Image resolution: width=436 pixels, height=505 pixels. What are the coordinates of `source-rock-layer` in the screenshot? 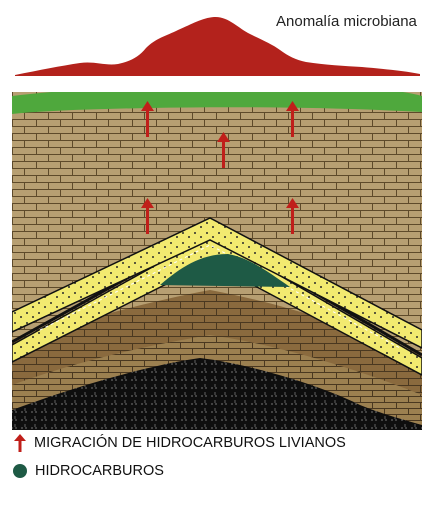 It's located at (217, 394).